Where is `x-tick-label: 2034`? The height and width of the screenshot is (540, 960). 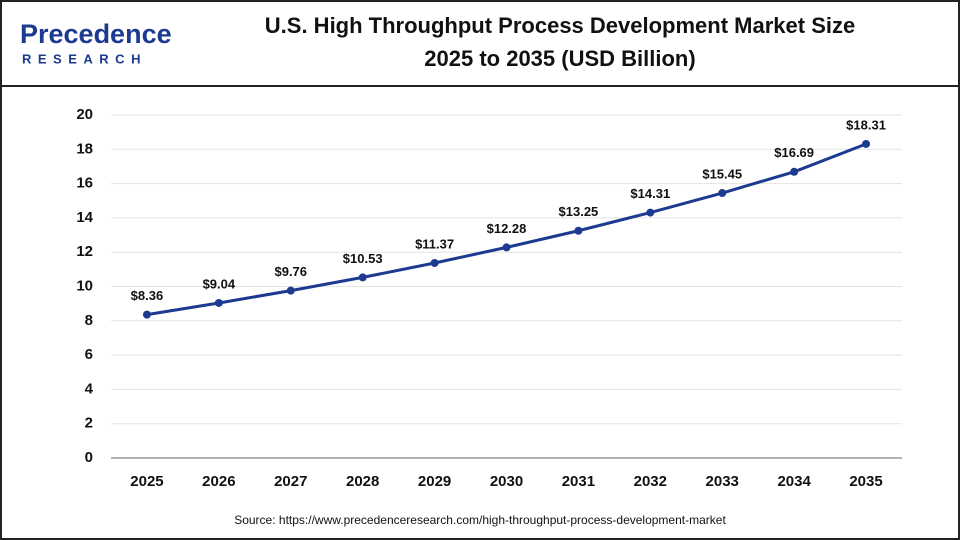
x-tick-label: 2034 is located at coordinates (794, 481).